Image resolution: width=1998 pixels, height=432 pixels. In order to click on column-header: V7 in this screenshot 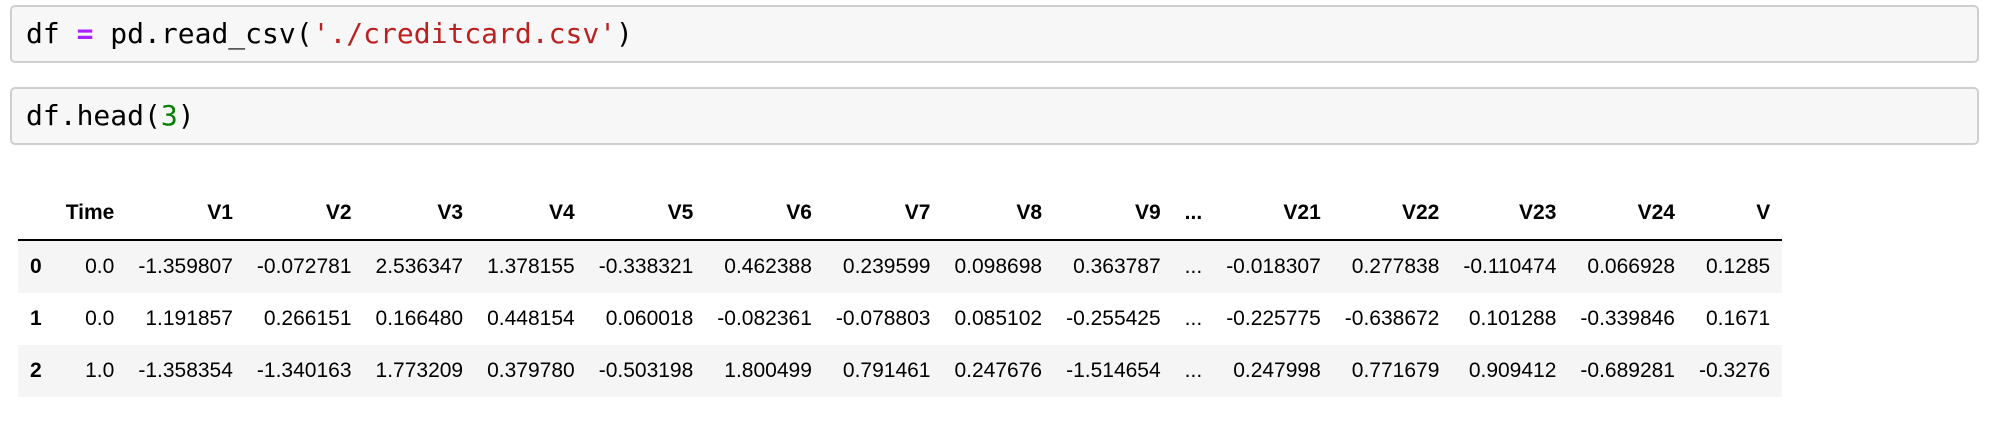, I will do `click(917, 212)`.